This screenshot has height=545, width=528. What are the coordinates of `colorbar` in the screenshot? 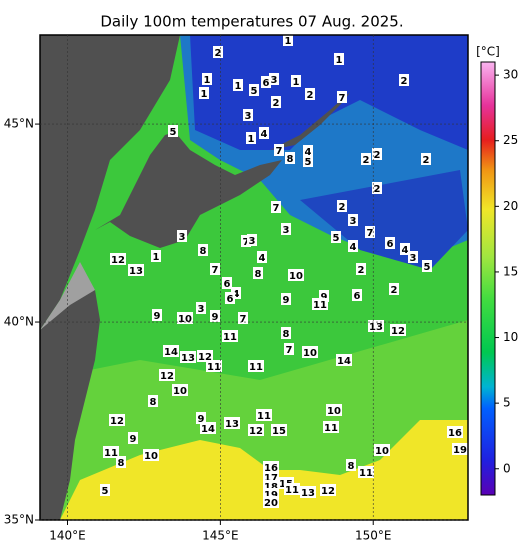 It's located at (488, 278).